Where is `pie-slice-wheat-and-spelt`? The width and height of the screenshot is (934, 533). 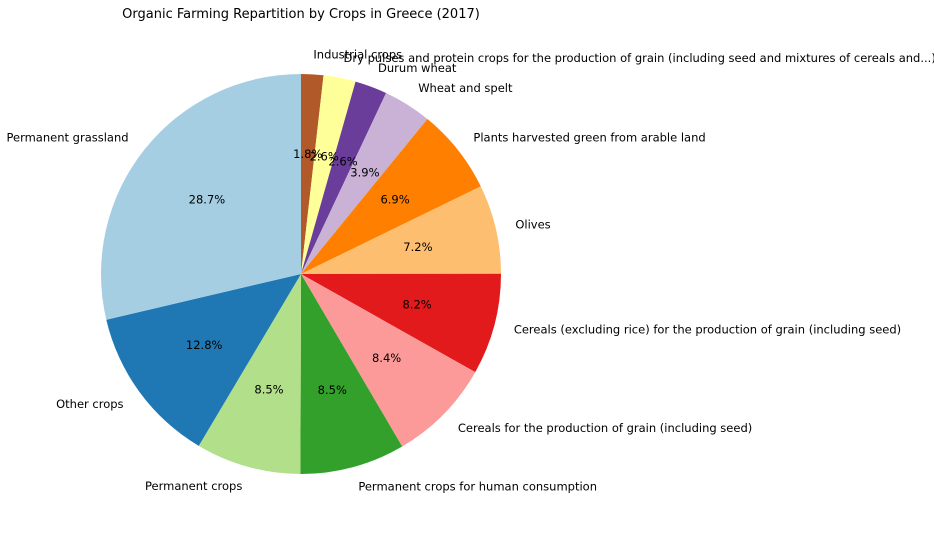
pie-slice-wheat-and-spelt is located at coordinates (364, 183).